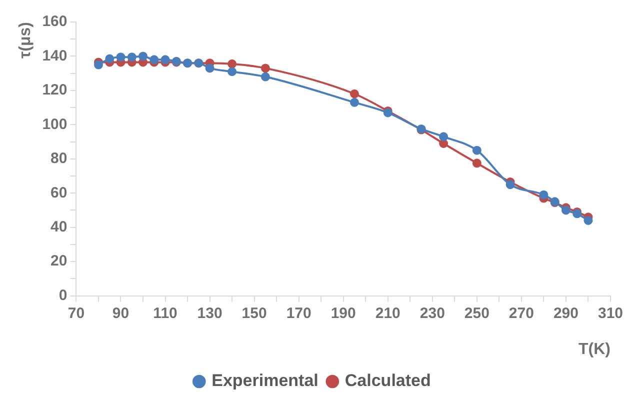  I want to click on x-axis-title: T(K), so click(594, 349).